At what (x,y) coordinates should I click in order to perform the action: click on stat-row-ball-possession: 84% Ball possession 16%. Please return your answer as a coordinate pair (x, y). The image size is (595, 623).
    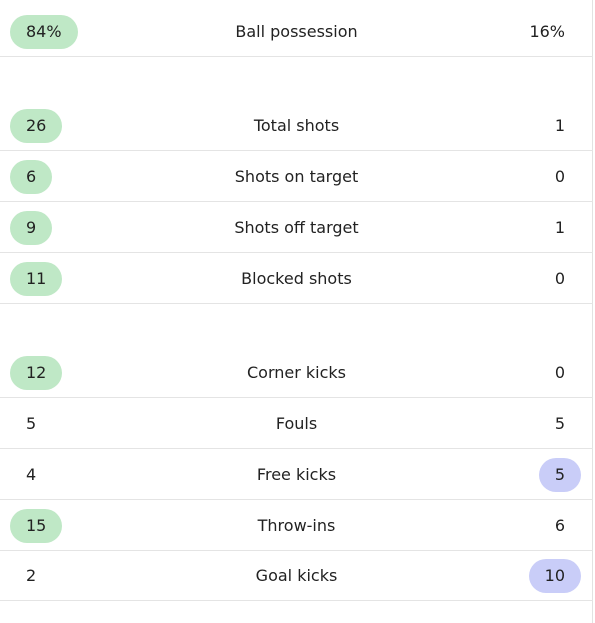
    Looking at the image, I should click on (296, 32).